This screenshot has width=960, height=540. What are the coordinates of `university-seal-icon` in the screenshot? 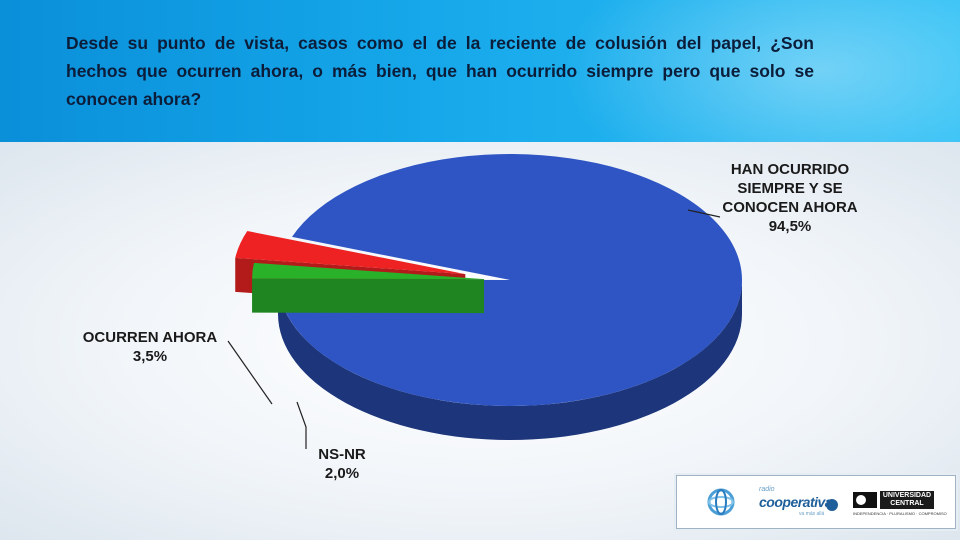 It's located at (865, 500).